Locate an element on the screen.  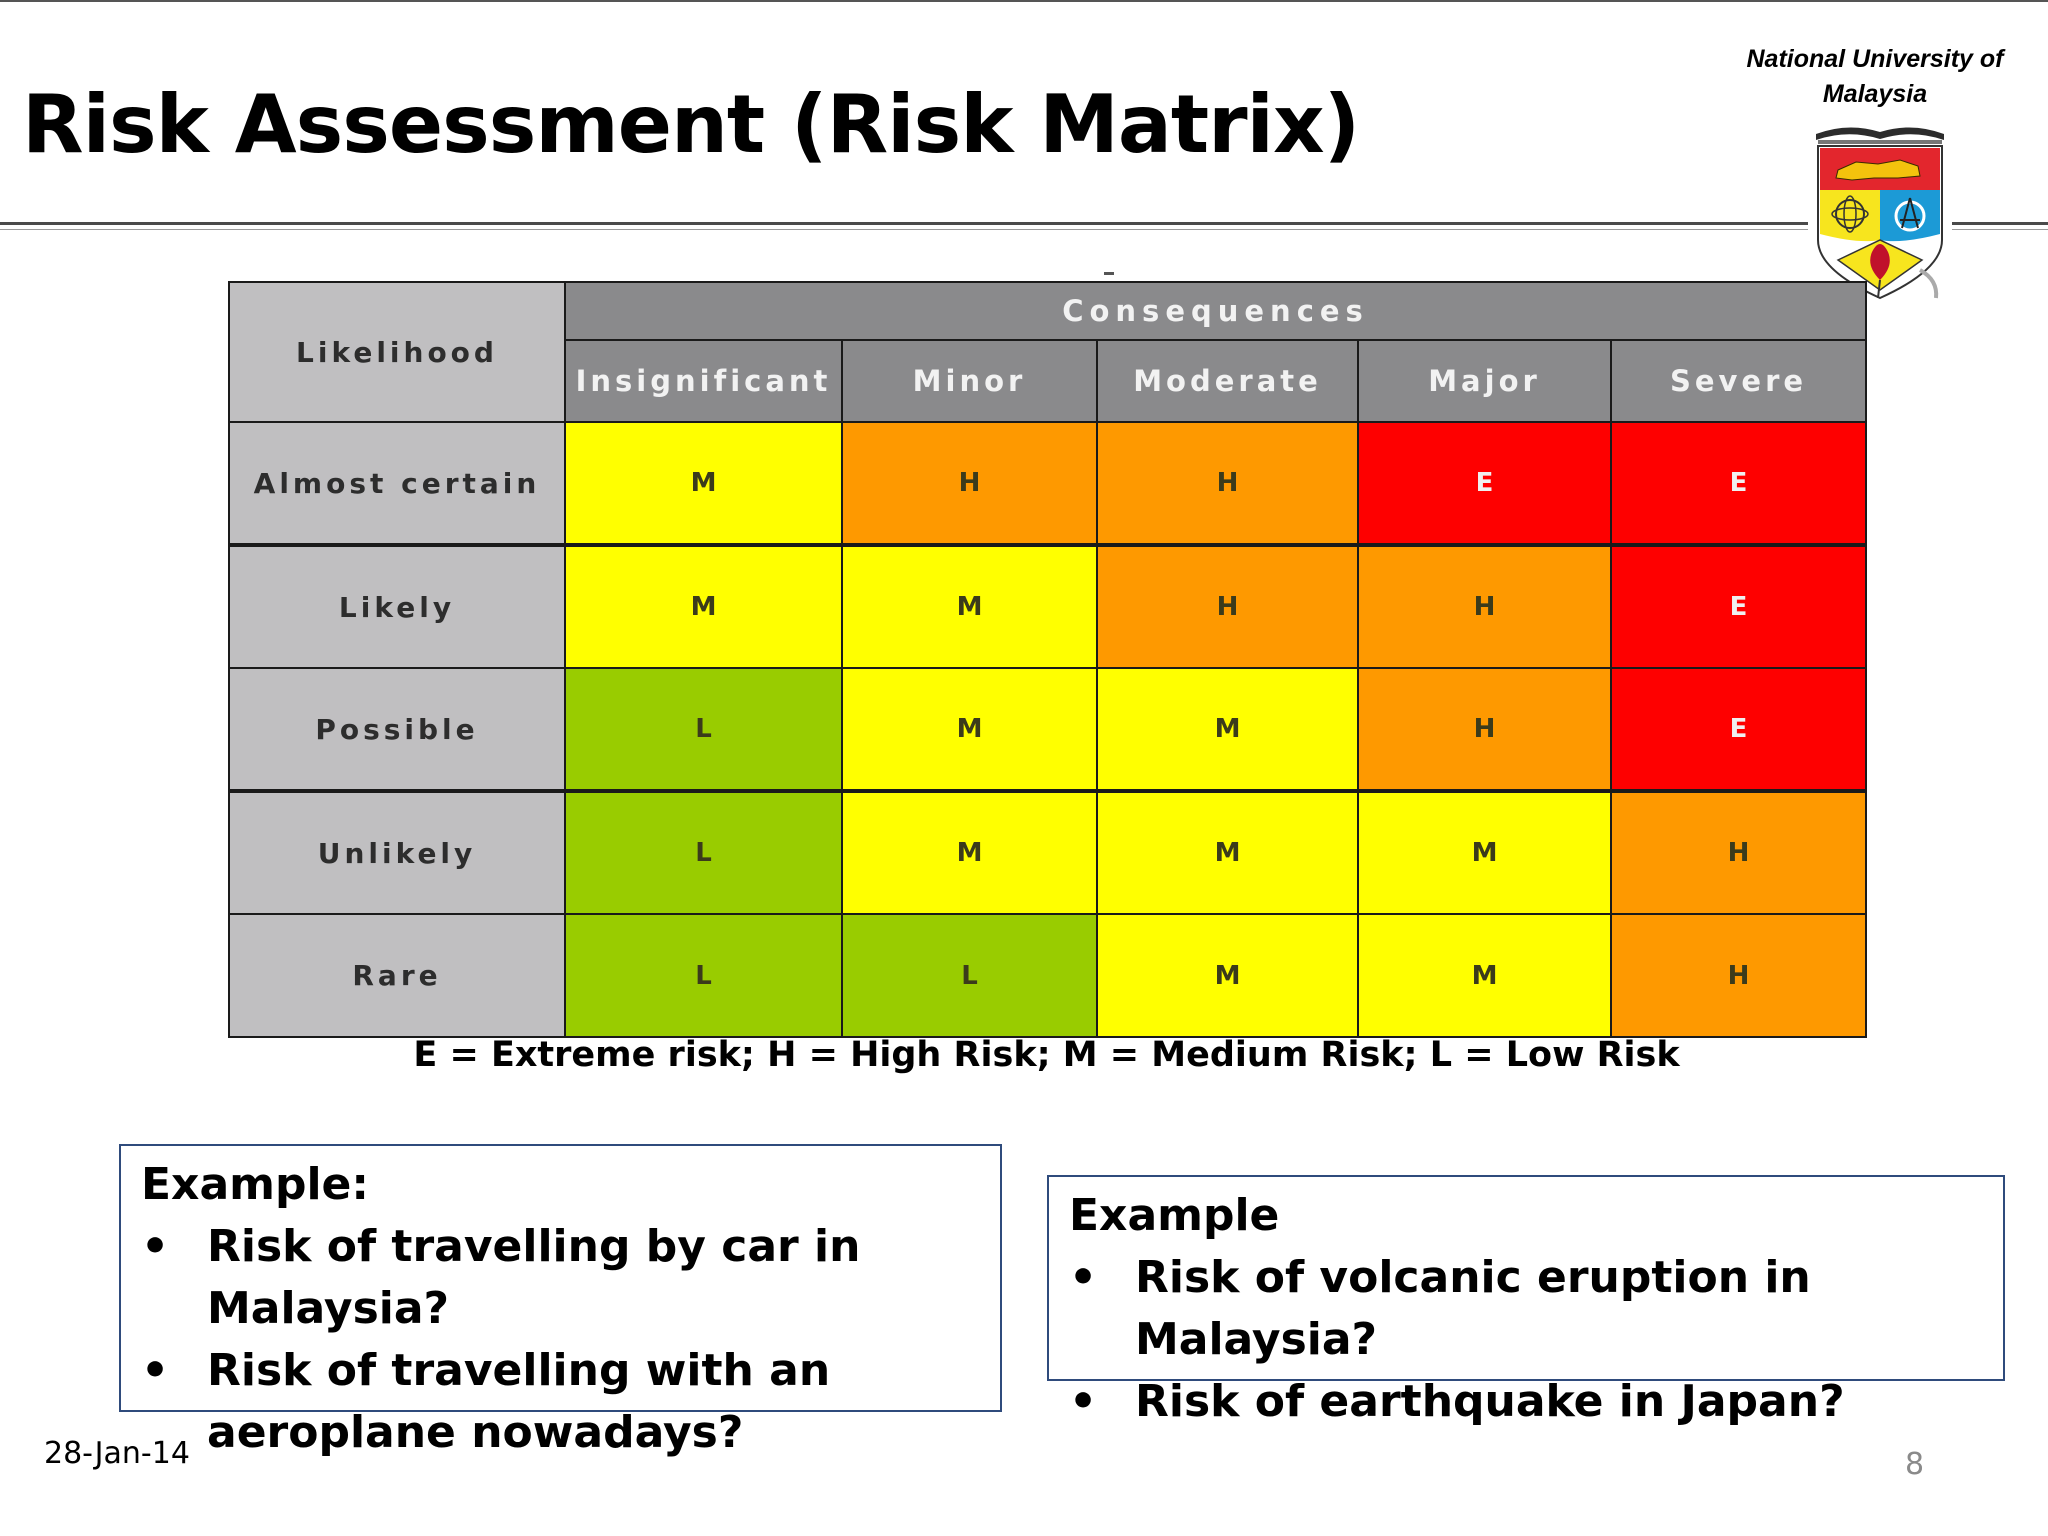
consequence-header-moderate: Moderate is located at coordinates (1227, 381).